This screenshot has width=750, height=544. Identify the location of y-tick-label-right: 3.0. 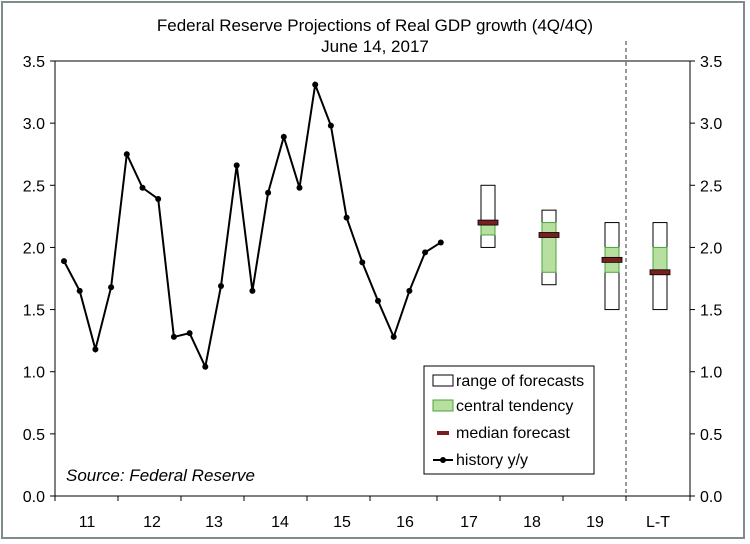
(711, 124).